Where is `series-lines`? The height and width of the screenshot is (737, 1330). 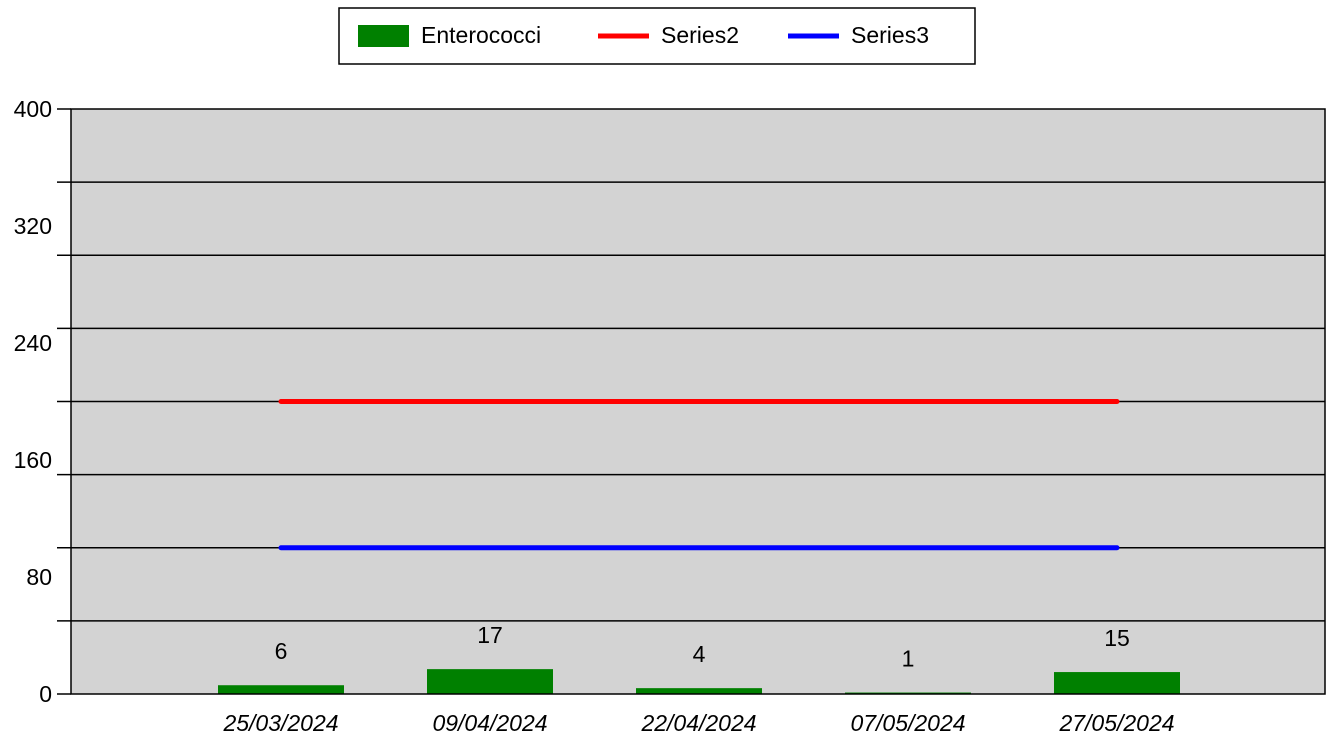
series-lines is located at coordinates (699, 475).